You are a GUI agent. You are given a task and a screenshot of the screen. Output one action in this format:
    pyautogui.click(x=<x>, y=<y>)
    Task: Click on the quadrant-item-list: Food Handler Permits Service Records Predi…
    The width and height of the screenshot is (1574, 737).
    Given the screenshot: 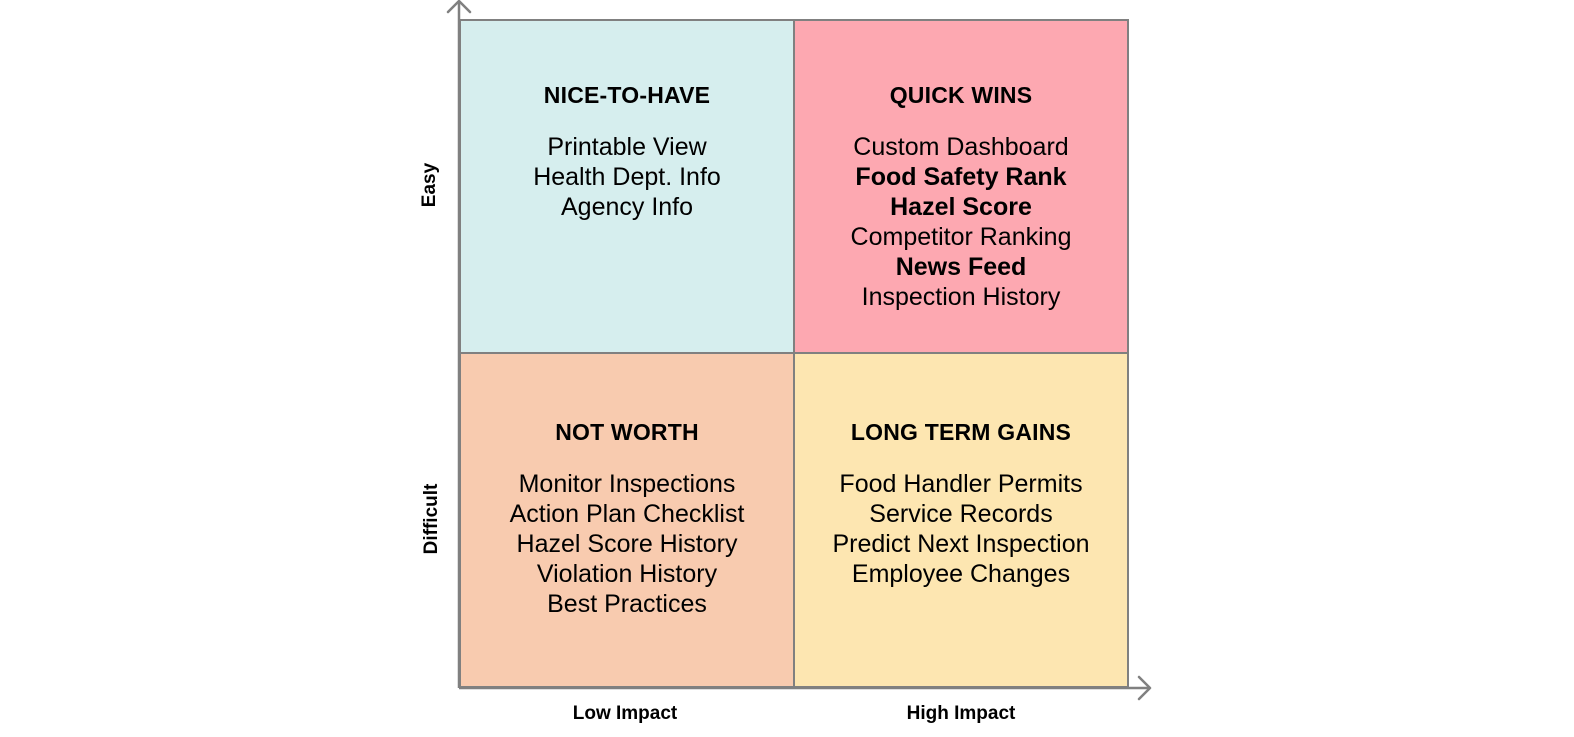 What is the action you would take?
    pyautogui.click(x=961, y=529)
    